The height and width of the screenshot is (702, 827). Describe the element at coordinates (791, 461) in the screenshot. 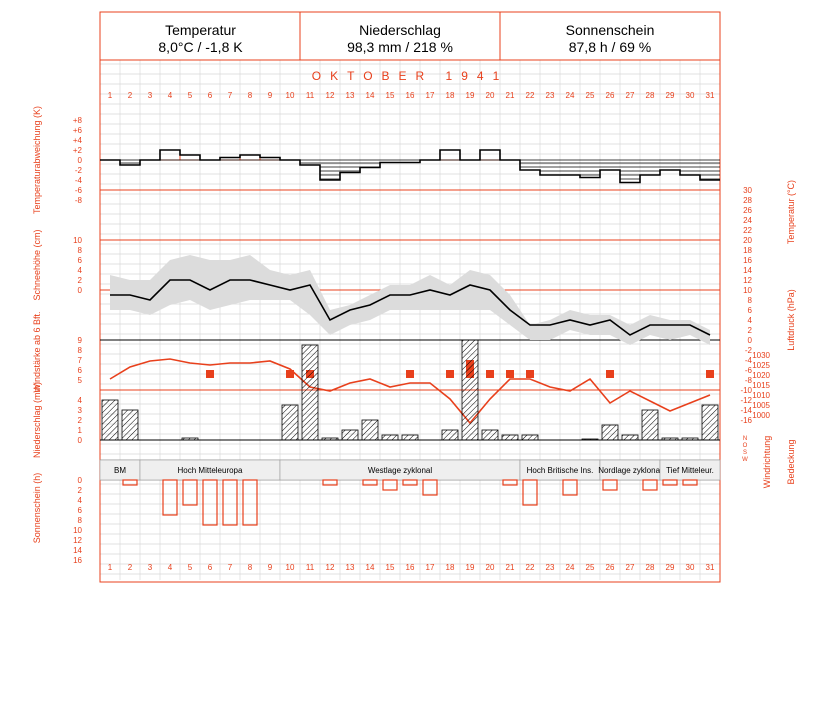

I see `cloud-cover-axis-label: Bedeckung` at that location.